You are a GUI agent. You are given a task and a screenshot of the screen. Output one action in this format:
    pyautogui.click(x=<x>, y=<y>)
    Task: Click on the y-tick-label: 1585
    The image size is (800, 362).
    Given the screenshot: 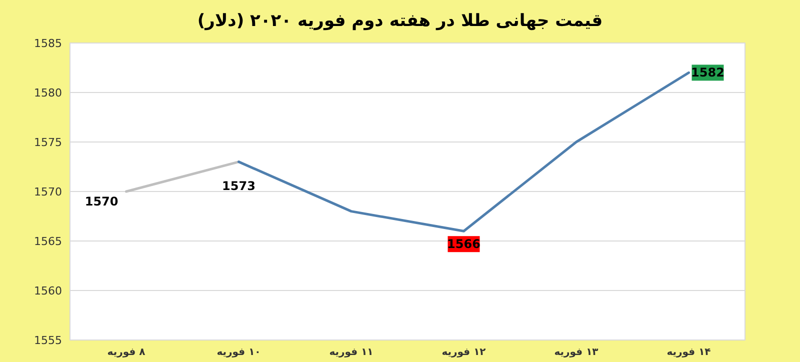 What is the action you would take?
    pyautogui.click(x=48, y=43)
    